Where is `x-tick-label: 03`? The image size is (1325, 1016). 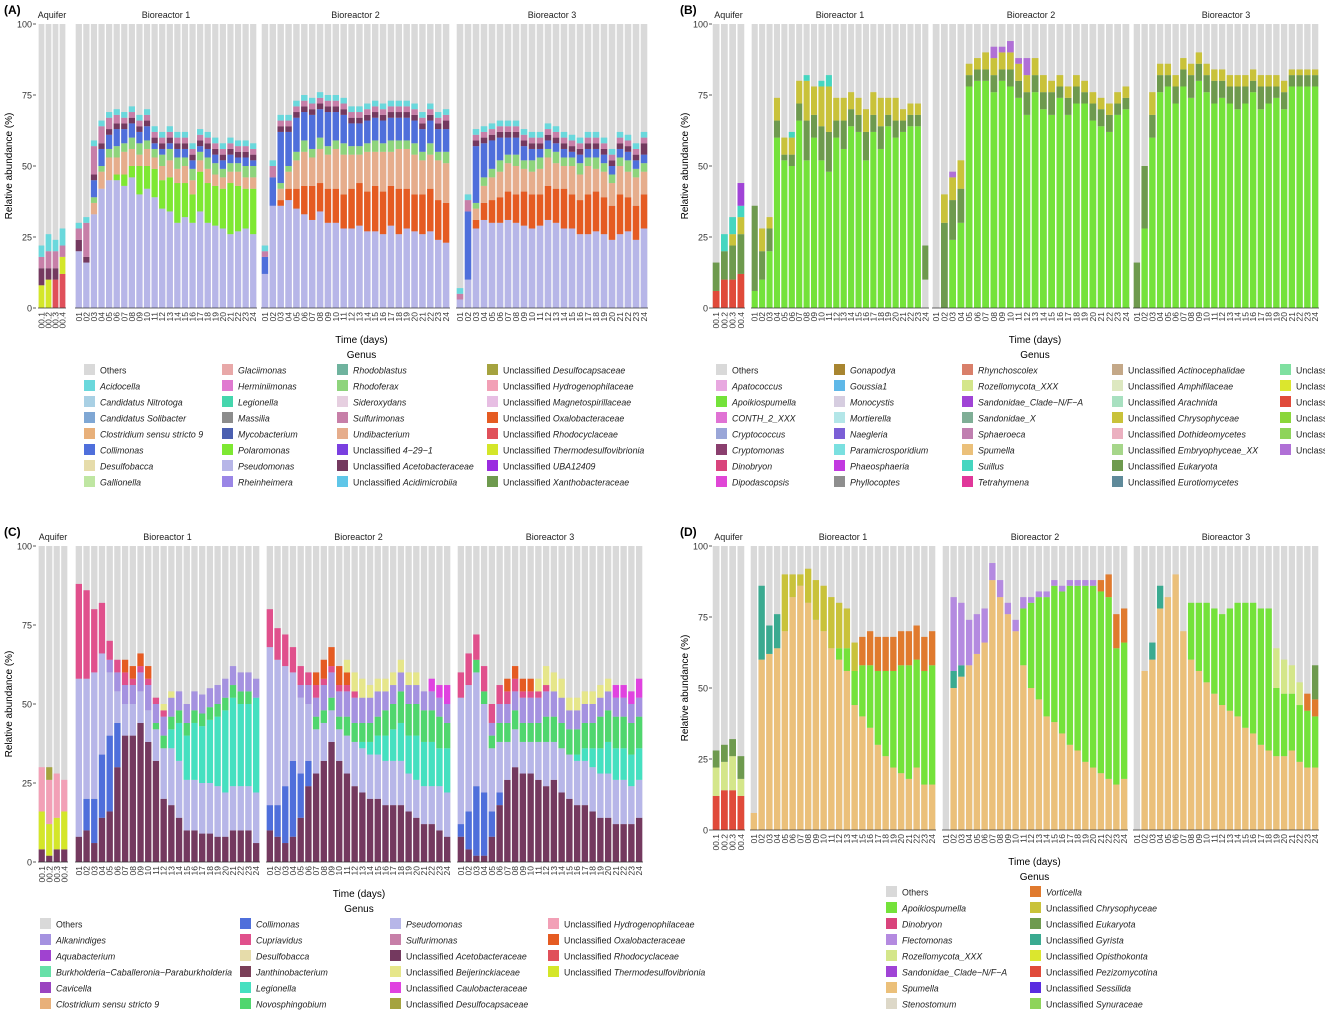
x-tick-label: 03 is located at coordinates (769, 839).